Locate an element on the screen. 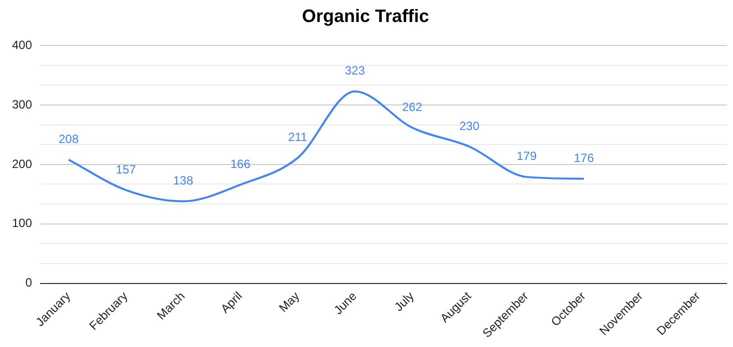  data-label: 166 is located at coordinates (240, 163).